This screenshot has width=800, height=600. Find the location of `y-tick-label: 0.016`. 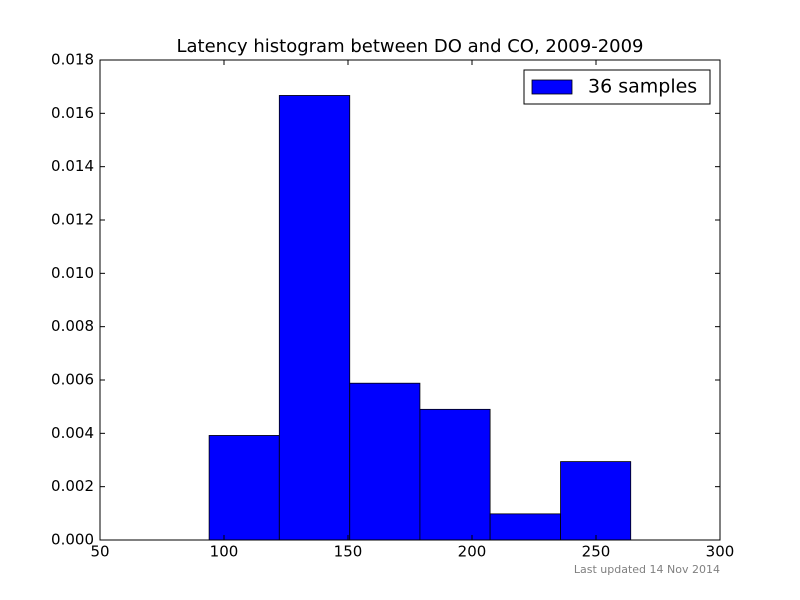

y-tick-label: 0.016 is located at coordinates (72, 113).